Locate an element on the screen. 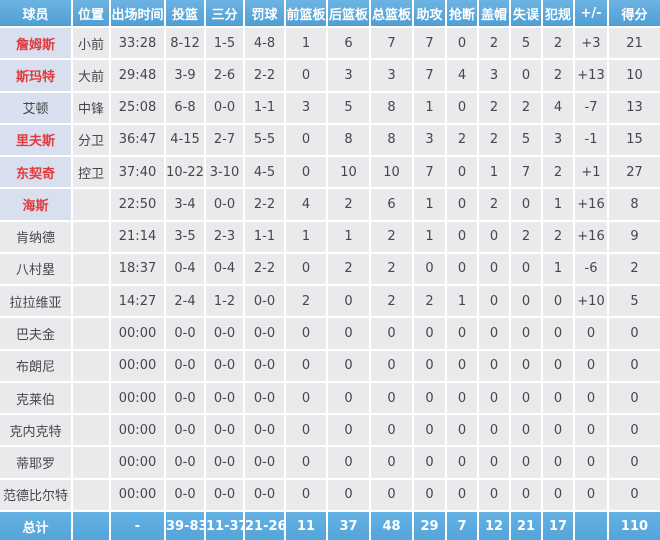  stat-assists: 3 is located at coordinates (429, 140).